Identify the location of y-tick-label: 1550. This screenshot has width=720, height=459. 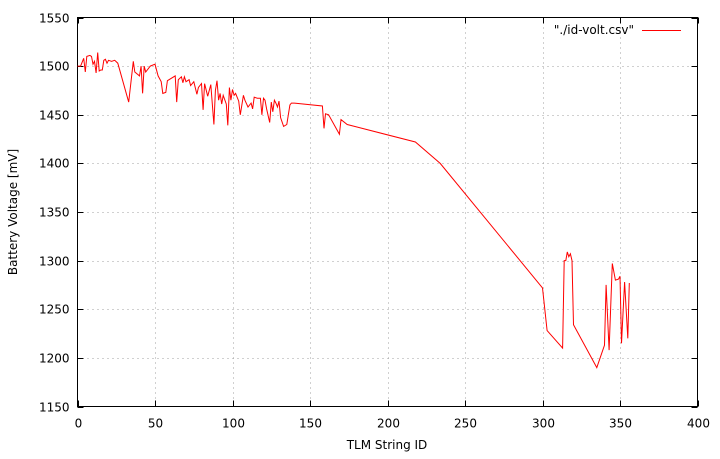
(54, 19).